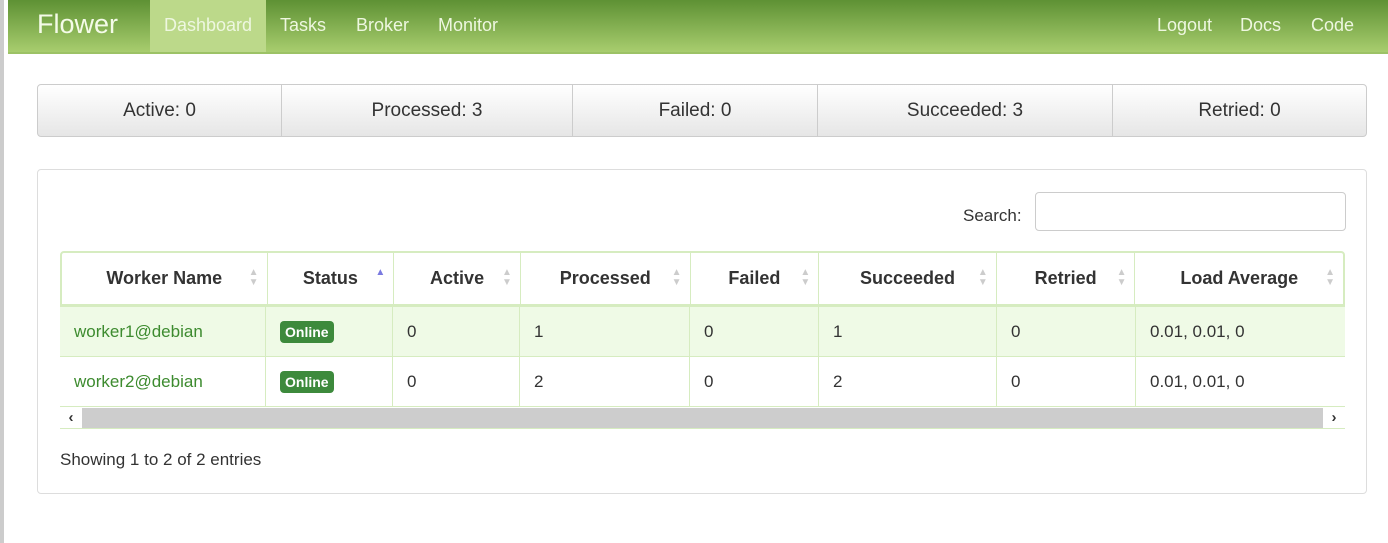 The height and width of the screenshot is (543, 1388). I want to click on scroll-thumb, so click(702, 417).